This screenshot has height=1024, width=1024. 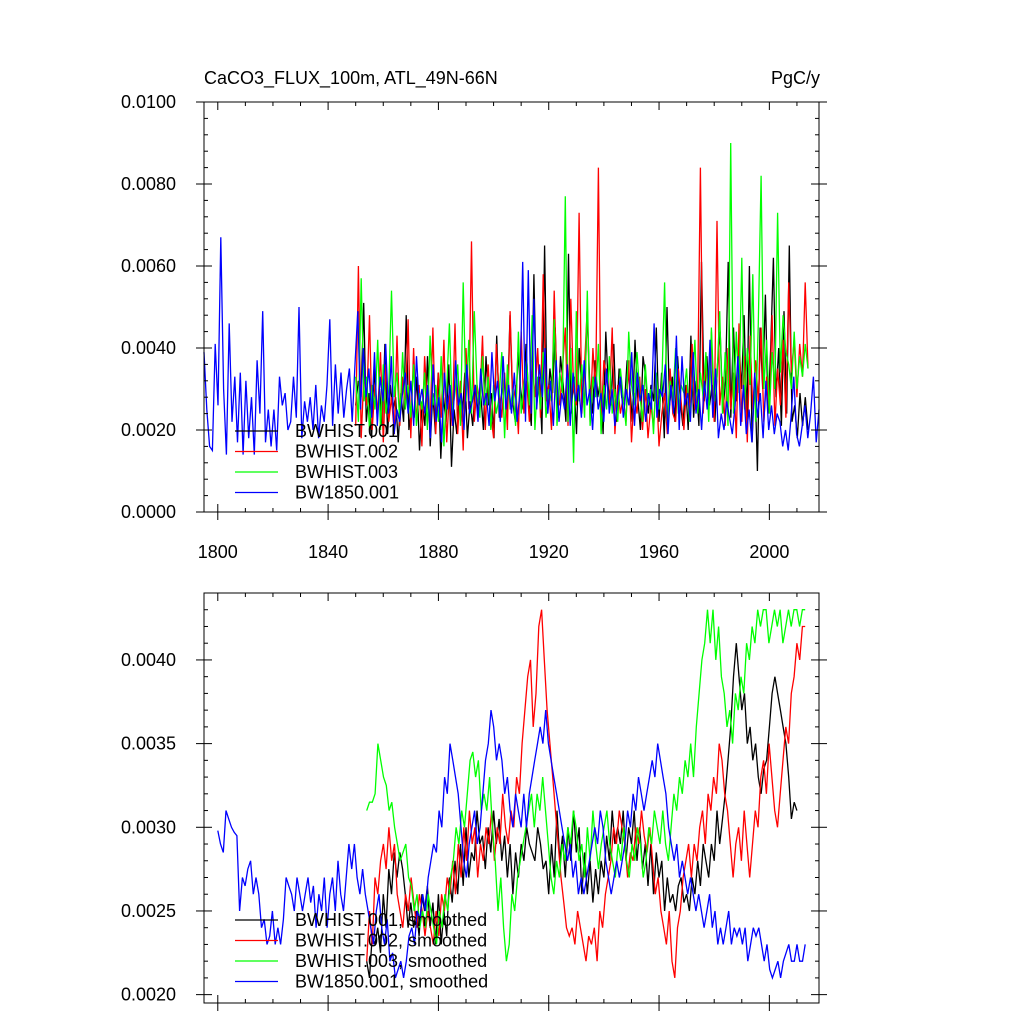 I want to click on bottom-y-tick-label: 0.0035, so click(x=148, y=744).